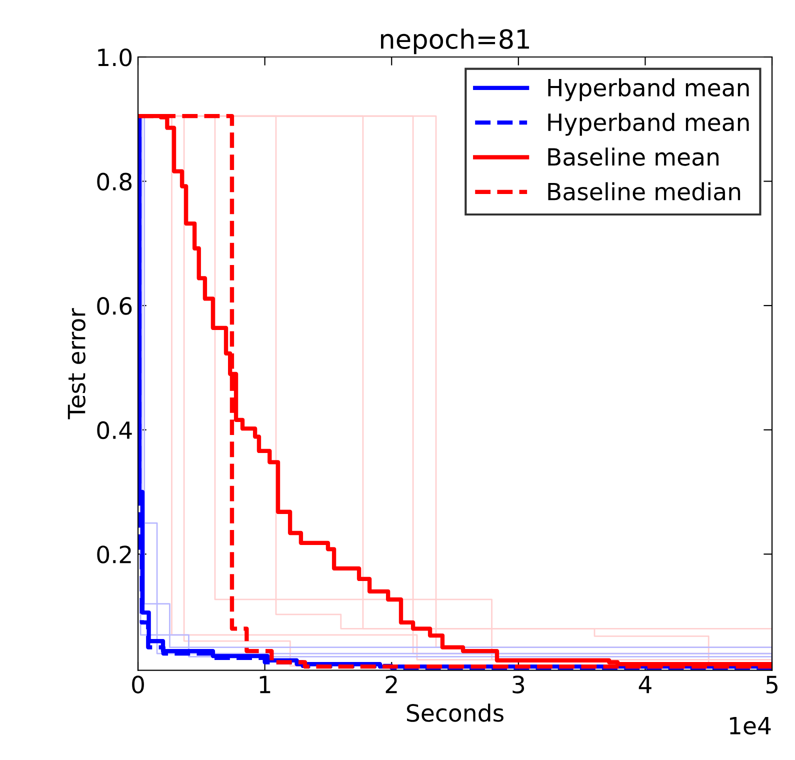 This screenshot has height=760, width=795. I want to click on legend-label: Baseline mean, so click(633, 157).